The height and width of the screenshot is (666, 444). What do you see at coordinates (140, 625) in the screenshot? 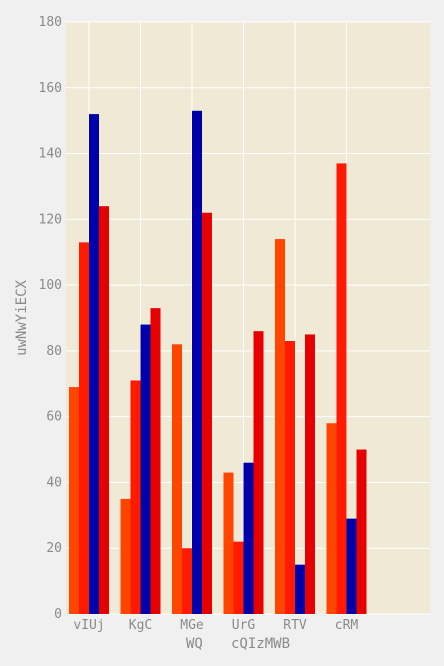
I see `x-tick-label: KgC` at bounding box center [140, 625].